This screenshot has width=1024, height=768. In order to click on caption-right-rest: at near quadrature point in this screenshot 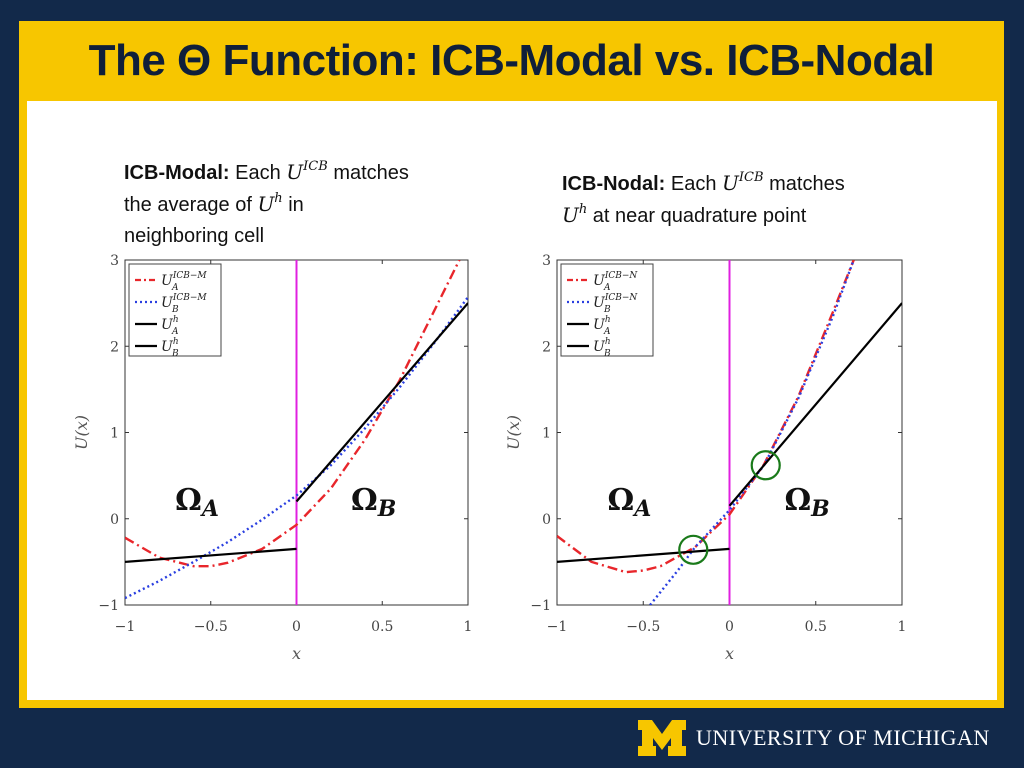, I will do `click(699, 216)`.